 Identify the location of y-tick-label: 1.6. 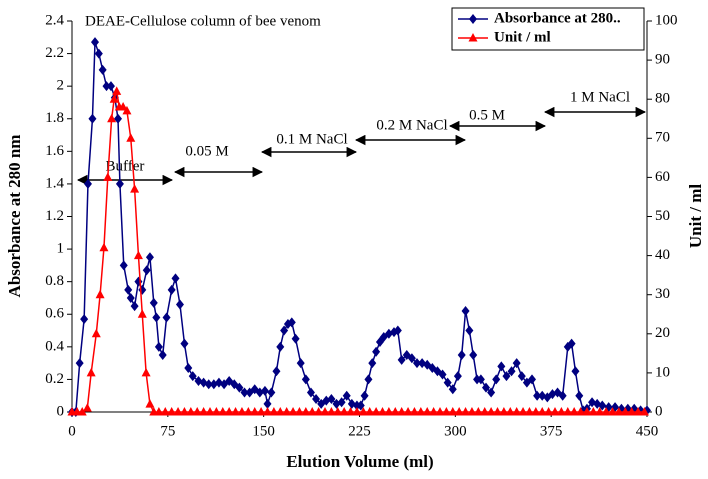
(54, 151).